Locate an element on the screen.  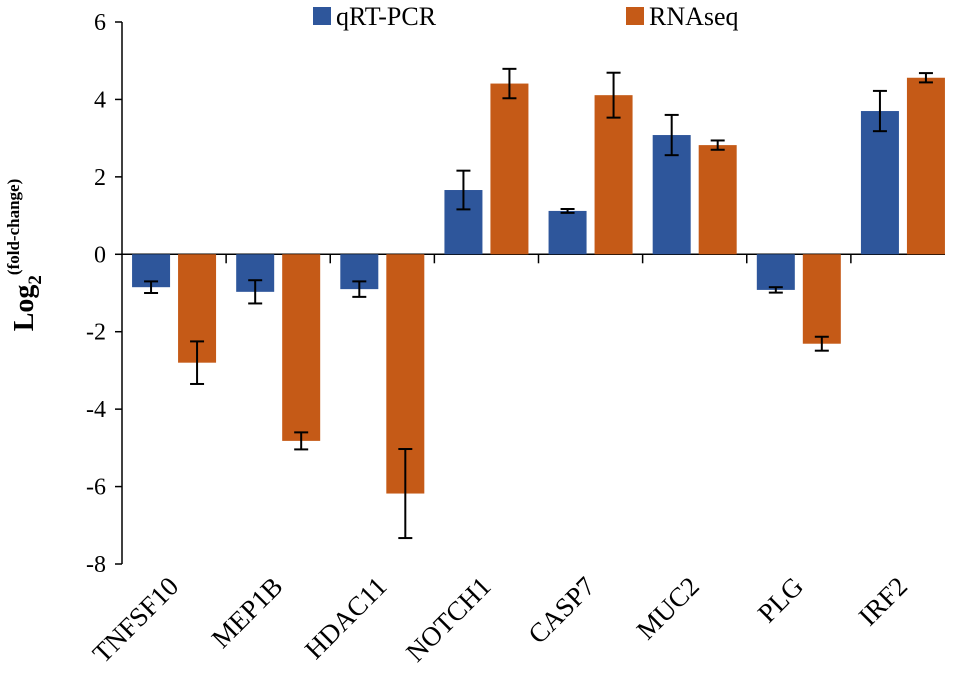
category-label: NOTCH1 is located at coordinates (448, 619).